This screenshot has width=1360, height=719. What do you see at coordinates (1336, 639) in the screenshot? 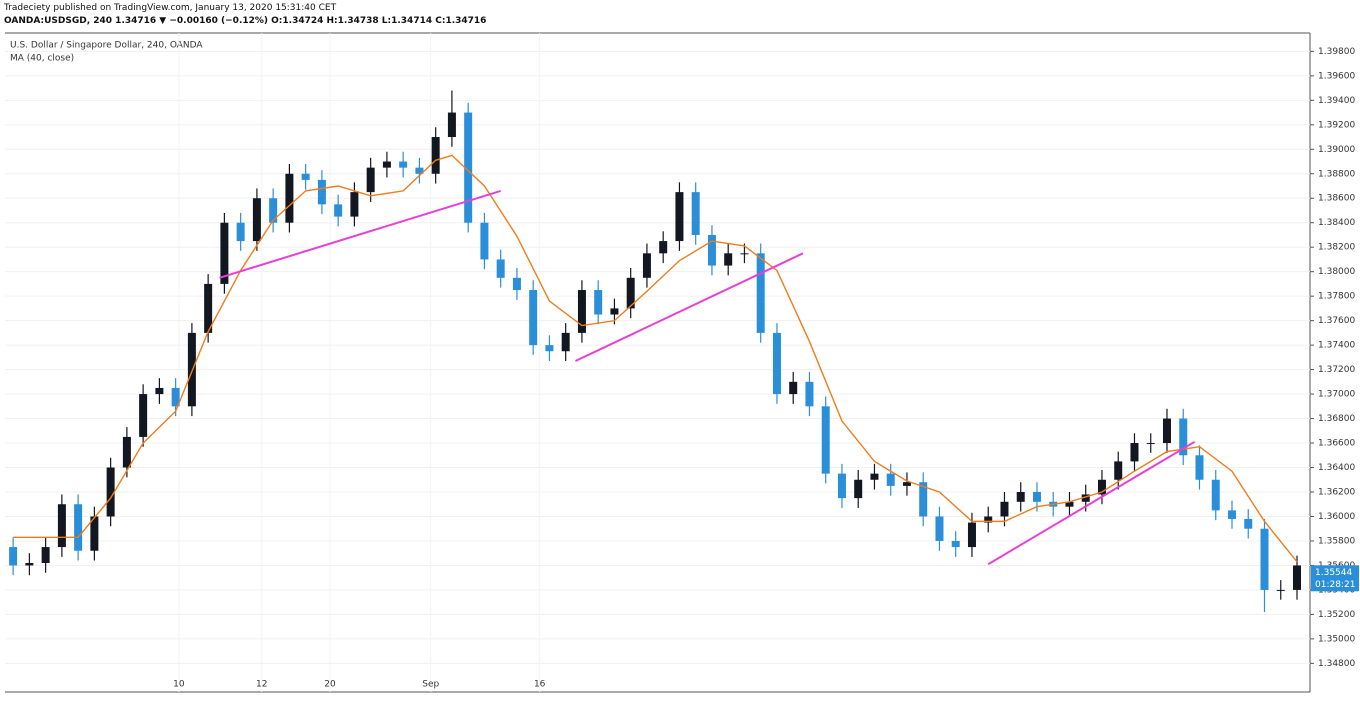
I see `y-tick-label: 1.35000` at bounding box center [1336, 639].